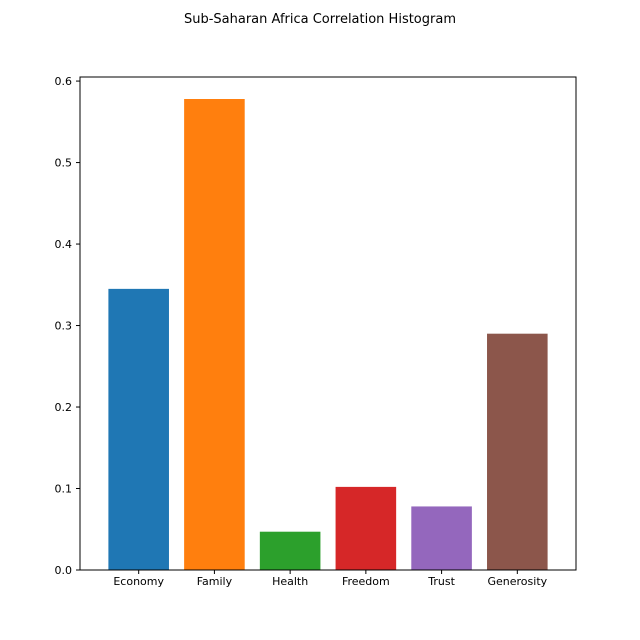 The image size is (640, 640). I want to click on y-axis: 0.0 0.1 0.2 0.3 0.4 0.5 0.6, so click(67, 326).